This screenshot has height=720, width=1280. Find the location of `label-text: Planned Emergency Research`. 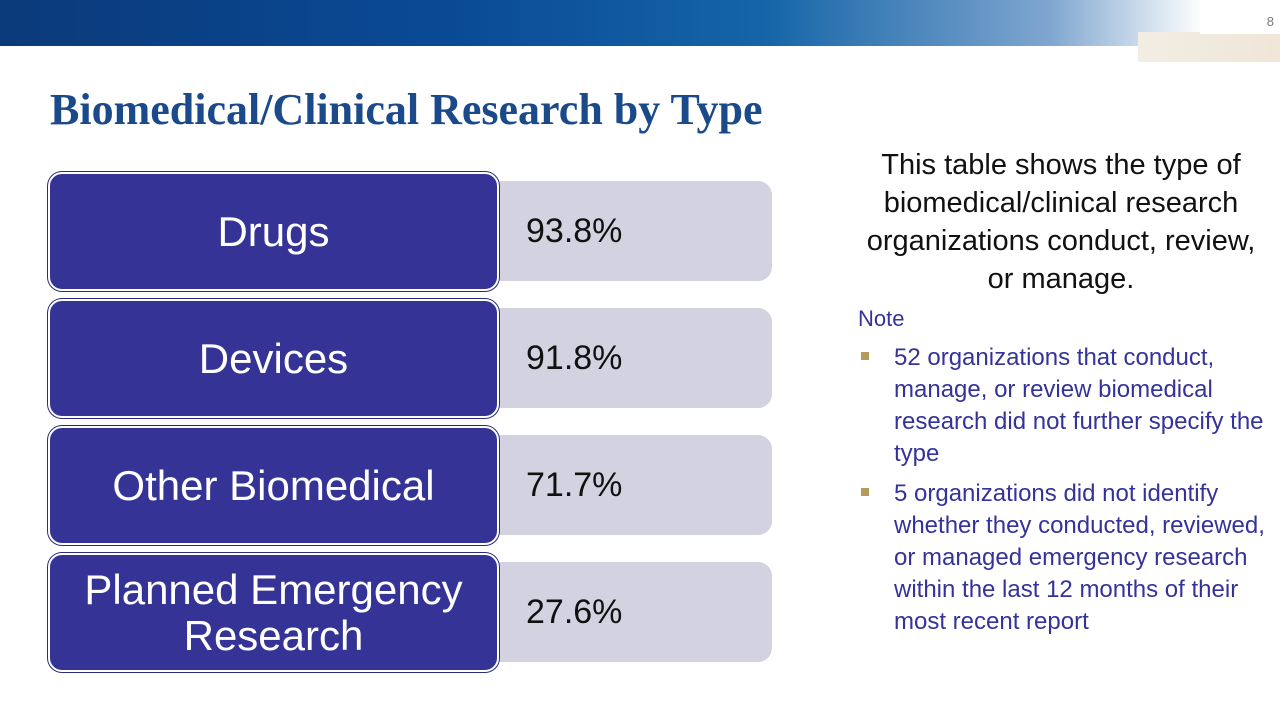

label-text: Planned Emergency Research is located at coordinates (273, 612).